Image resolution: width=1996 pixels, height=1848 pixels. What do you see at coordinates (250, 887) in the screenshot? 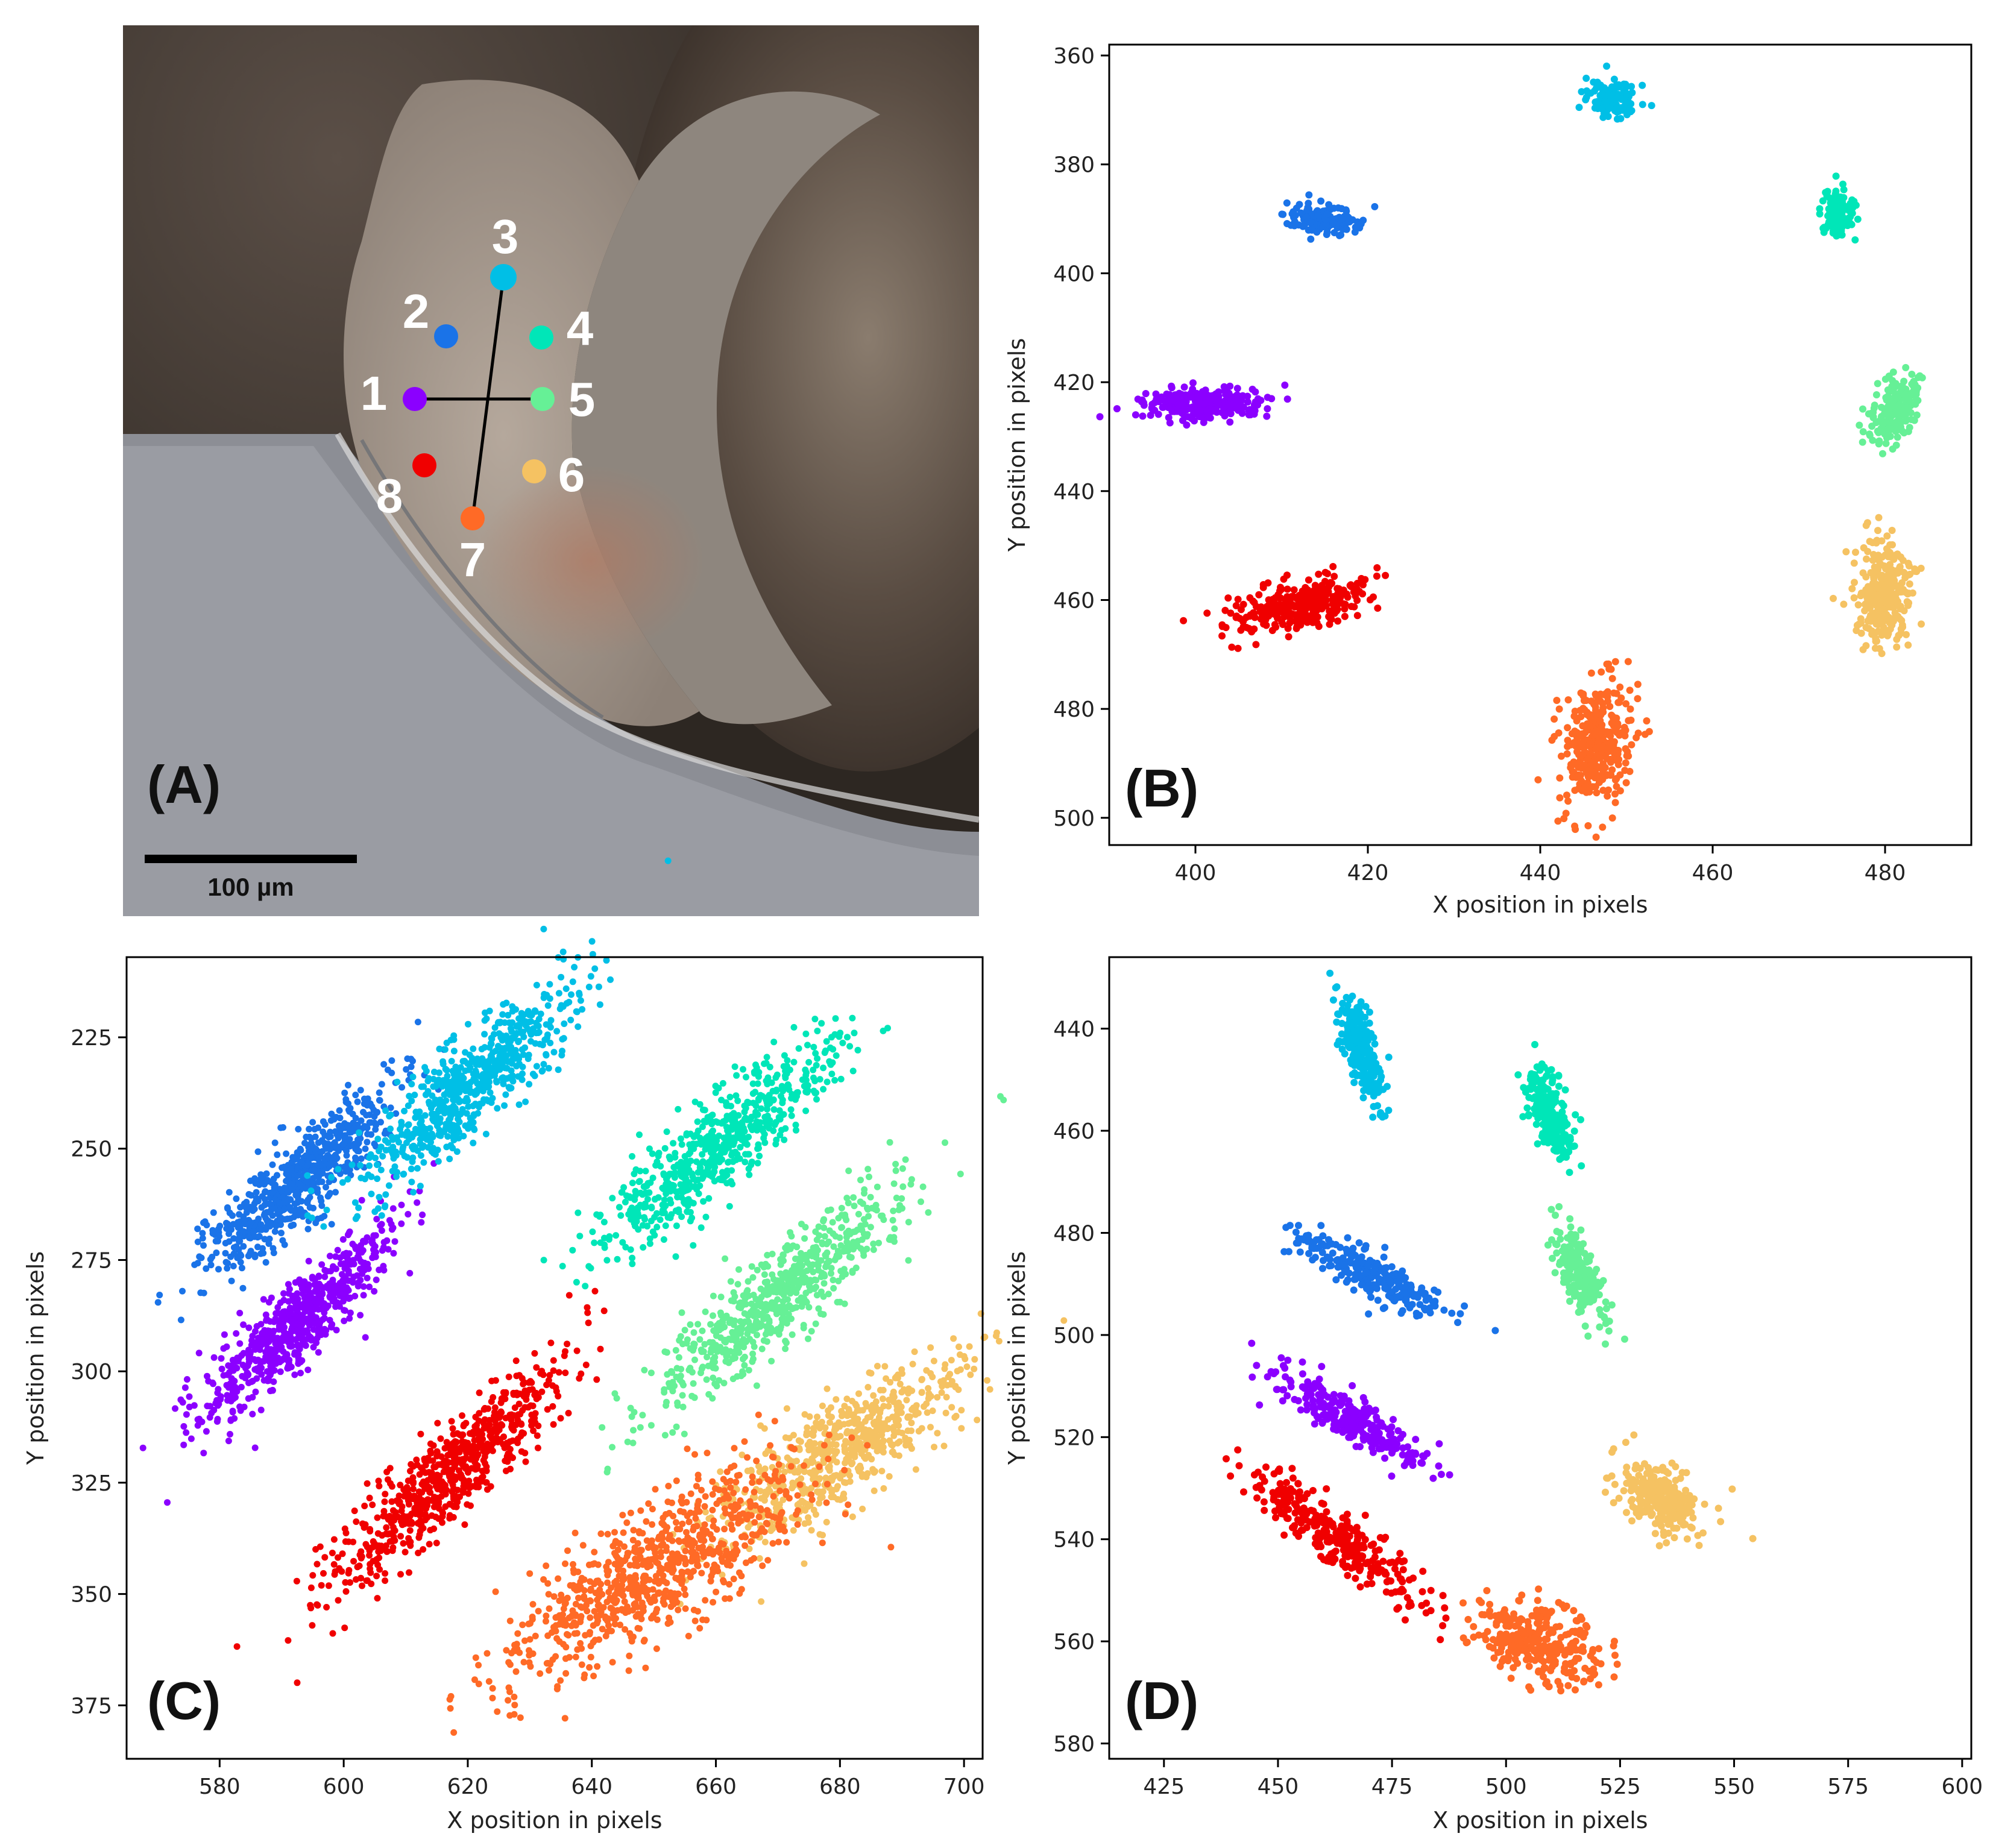
I see `scale-bar-label: 100 µm` at bounding box center [250, 887].